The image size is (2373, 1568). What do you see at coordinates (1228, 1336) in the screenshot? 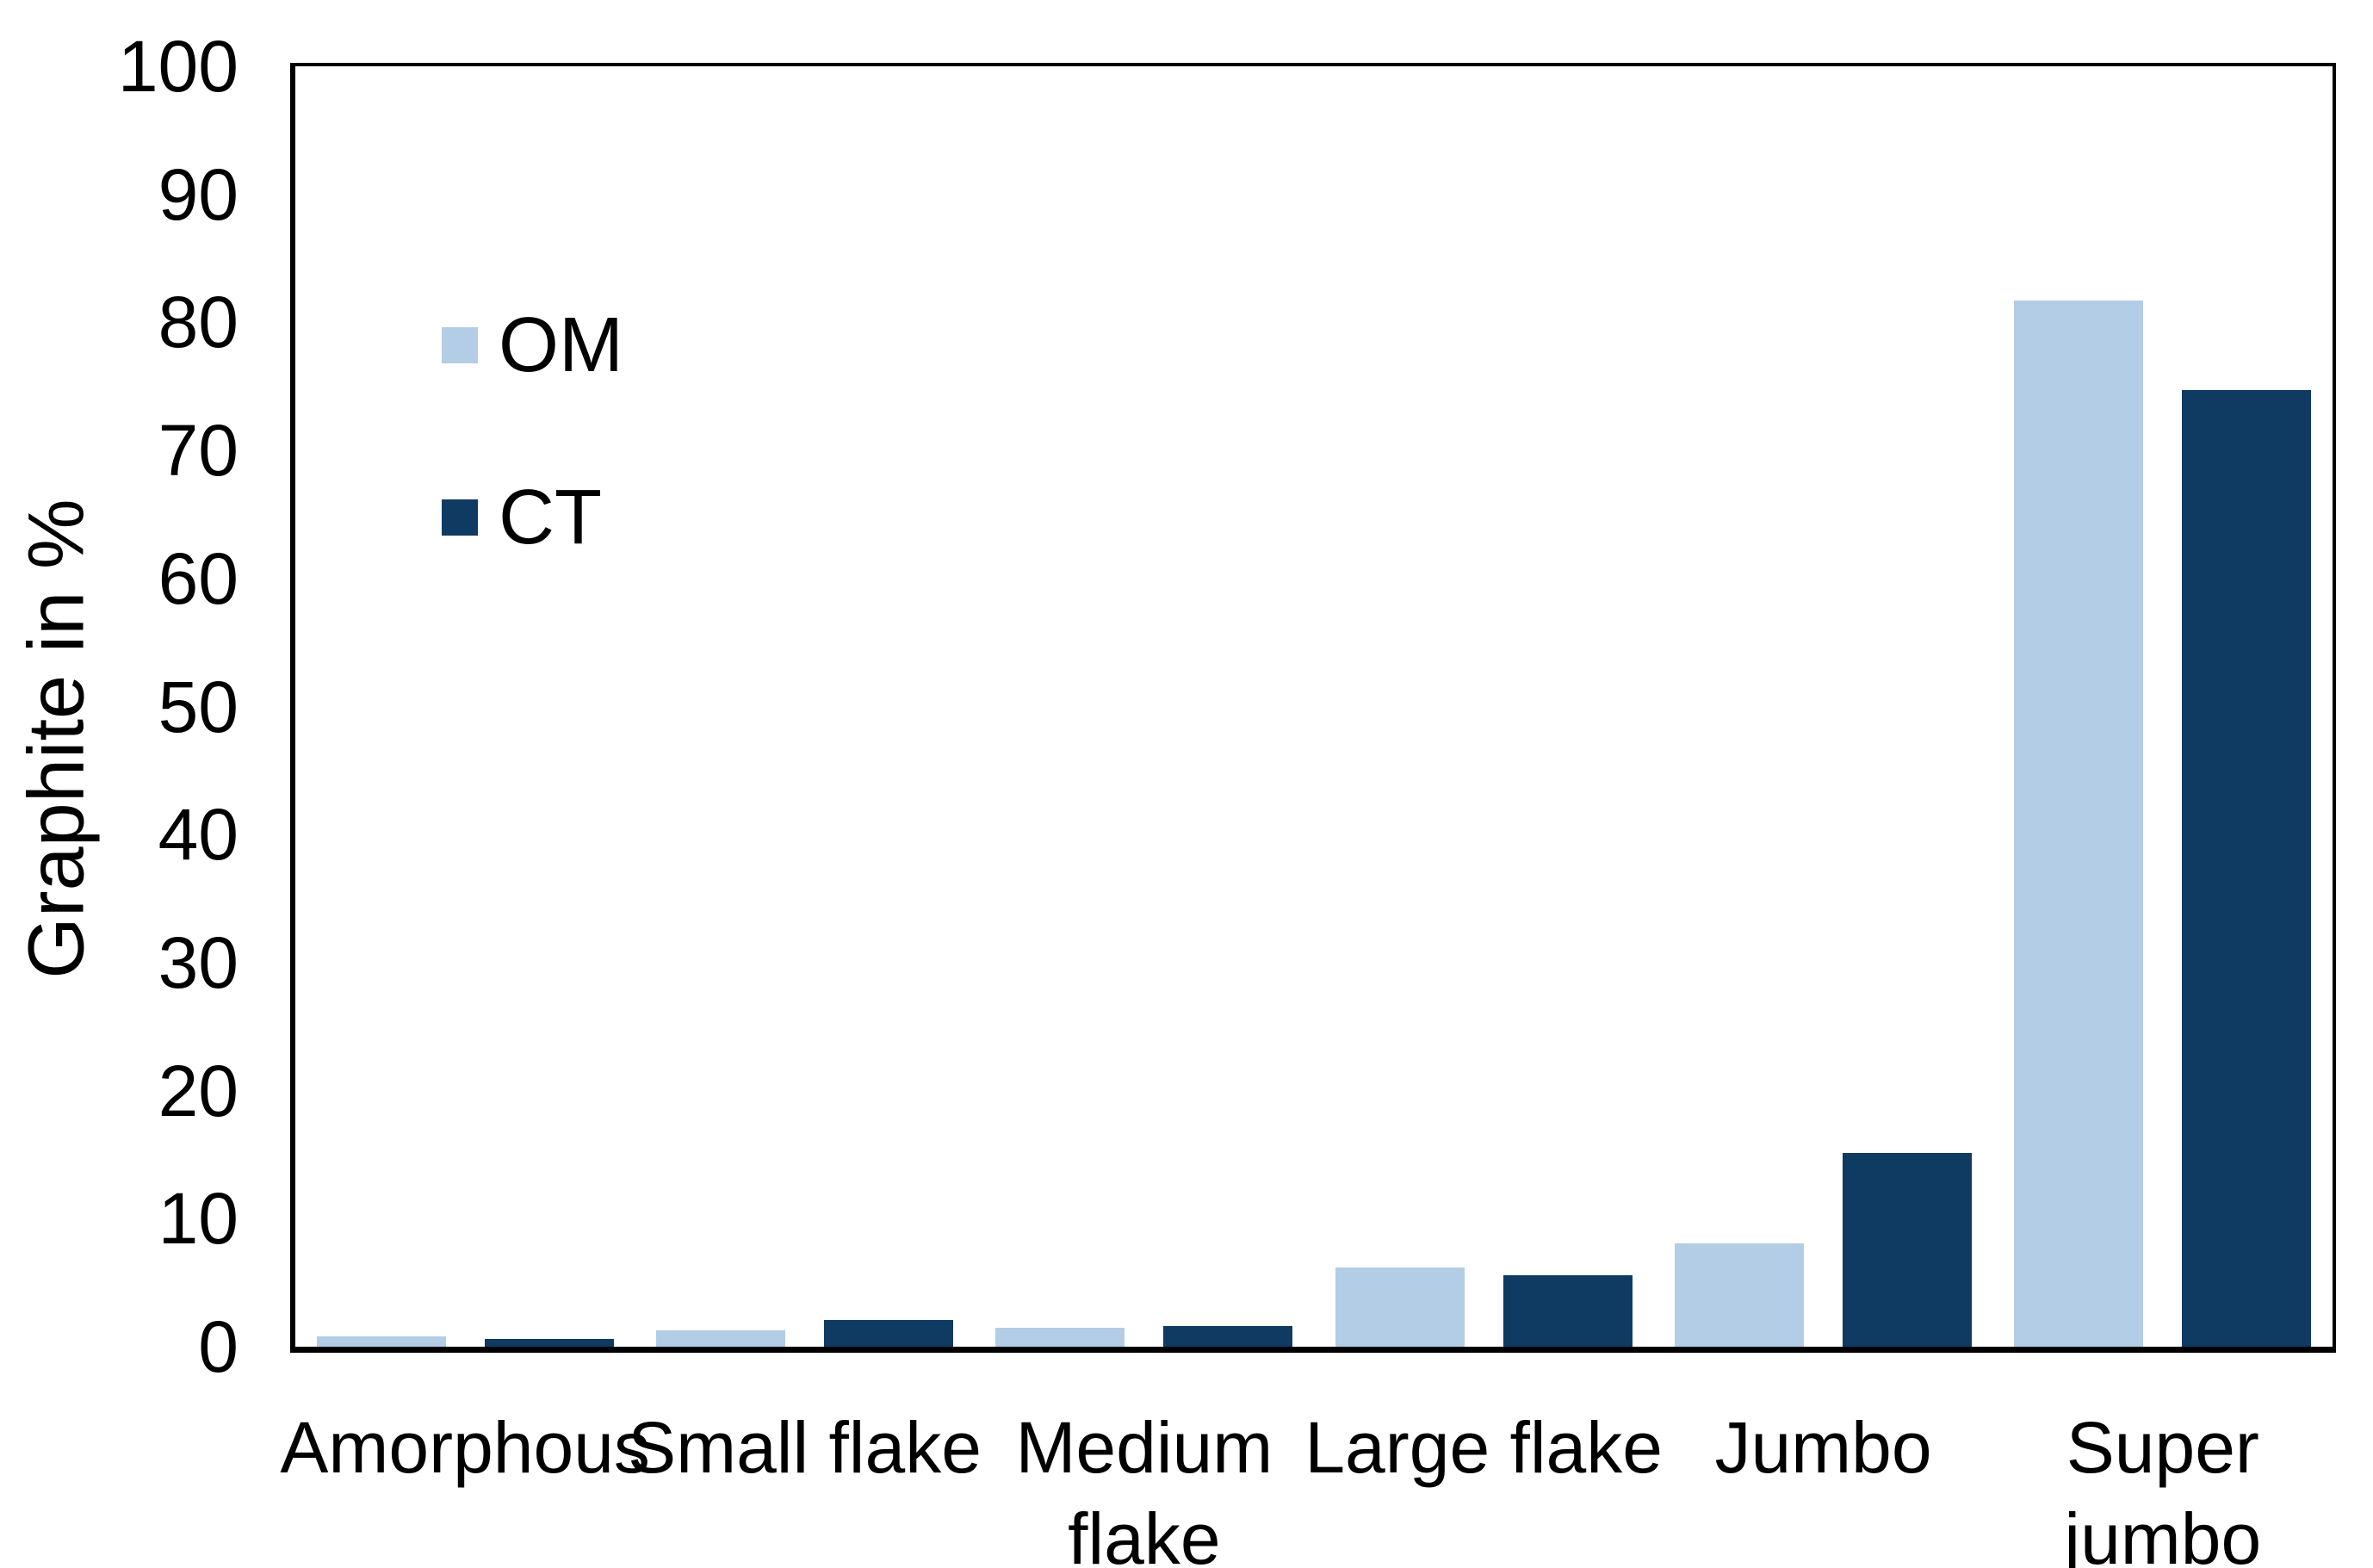
I see `bar-ct-medium-flake` at bounding box center [1228, 1336].